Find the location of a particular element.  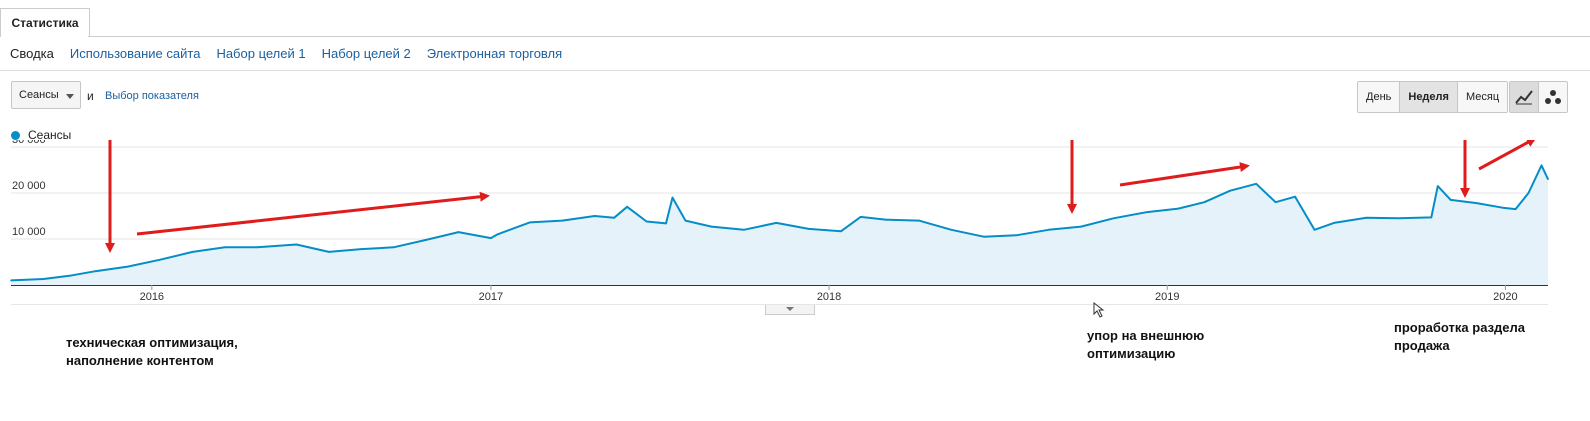

chart-type-toggle is located at coordinates (1538, 97).